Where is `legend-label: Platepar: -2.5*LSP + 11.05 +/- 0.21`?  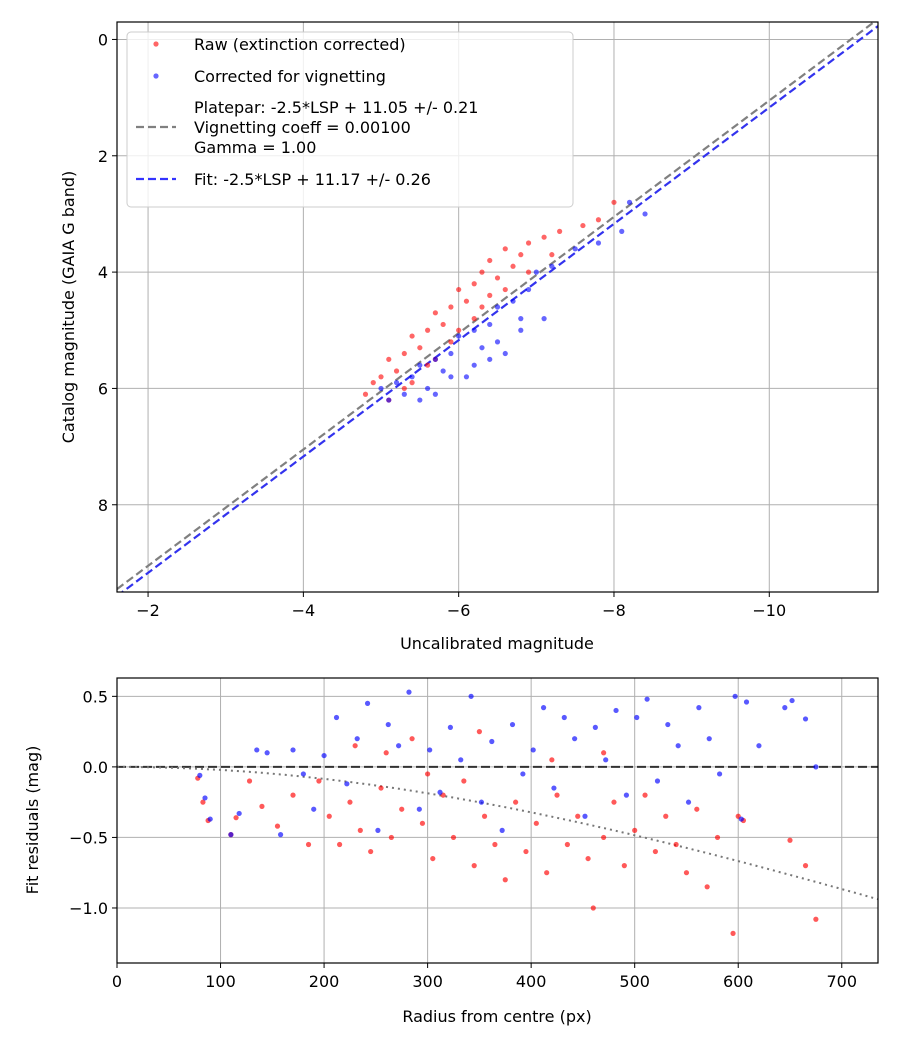 legend-label: Platepar: -2.5*LSP + 11.05 +/- 0.21 is located at coordinates (336, 107).